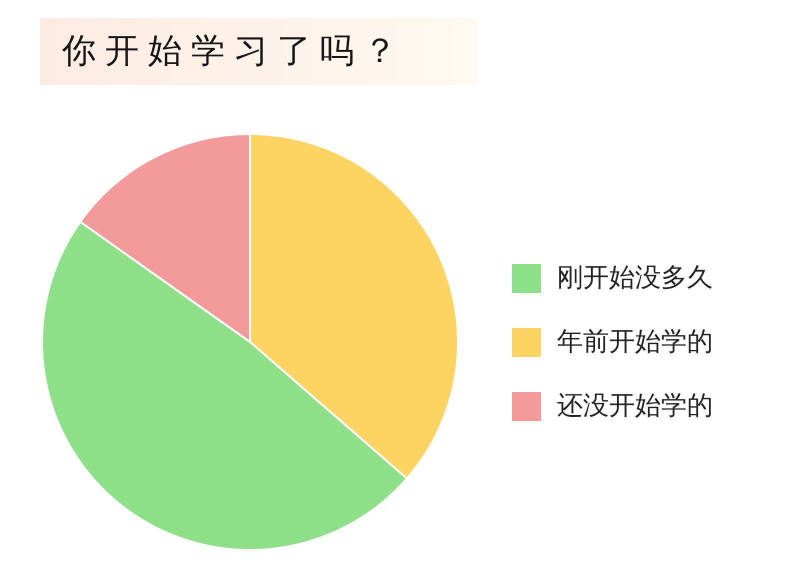 The height and width of the screenshot is (588, 800). What do you see at coordinates (635, 405) in the screenshot?
I see `legend-label: 还没开始学的` at bounding box center [635, 405].